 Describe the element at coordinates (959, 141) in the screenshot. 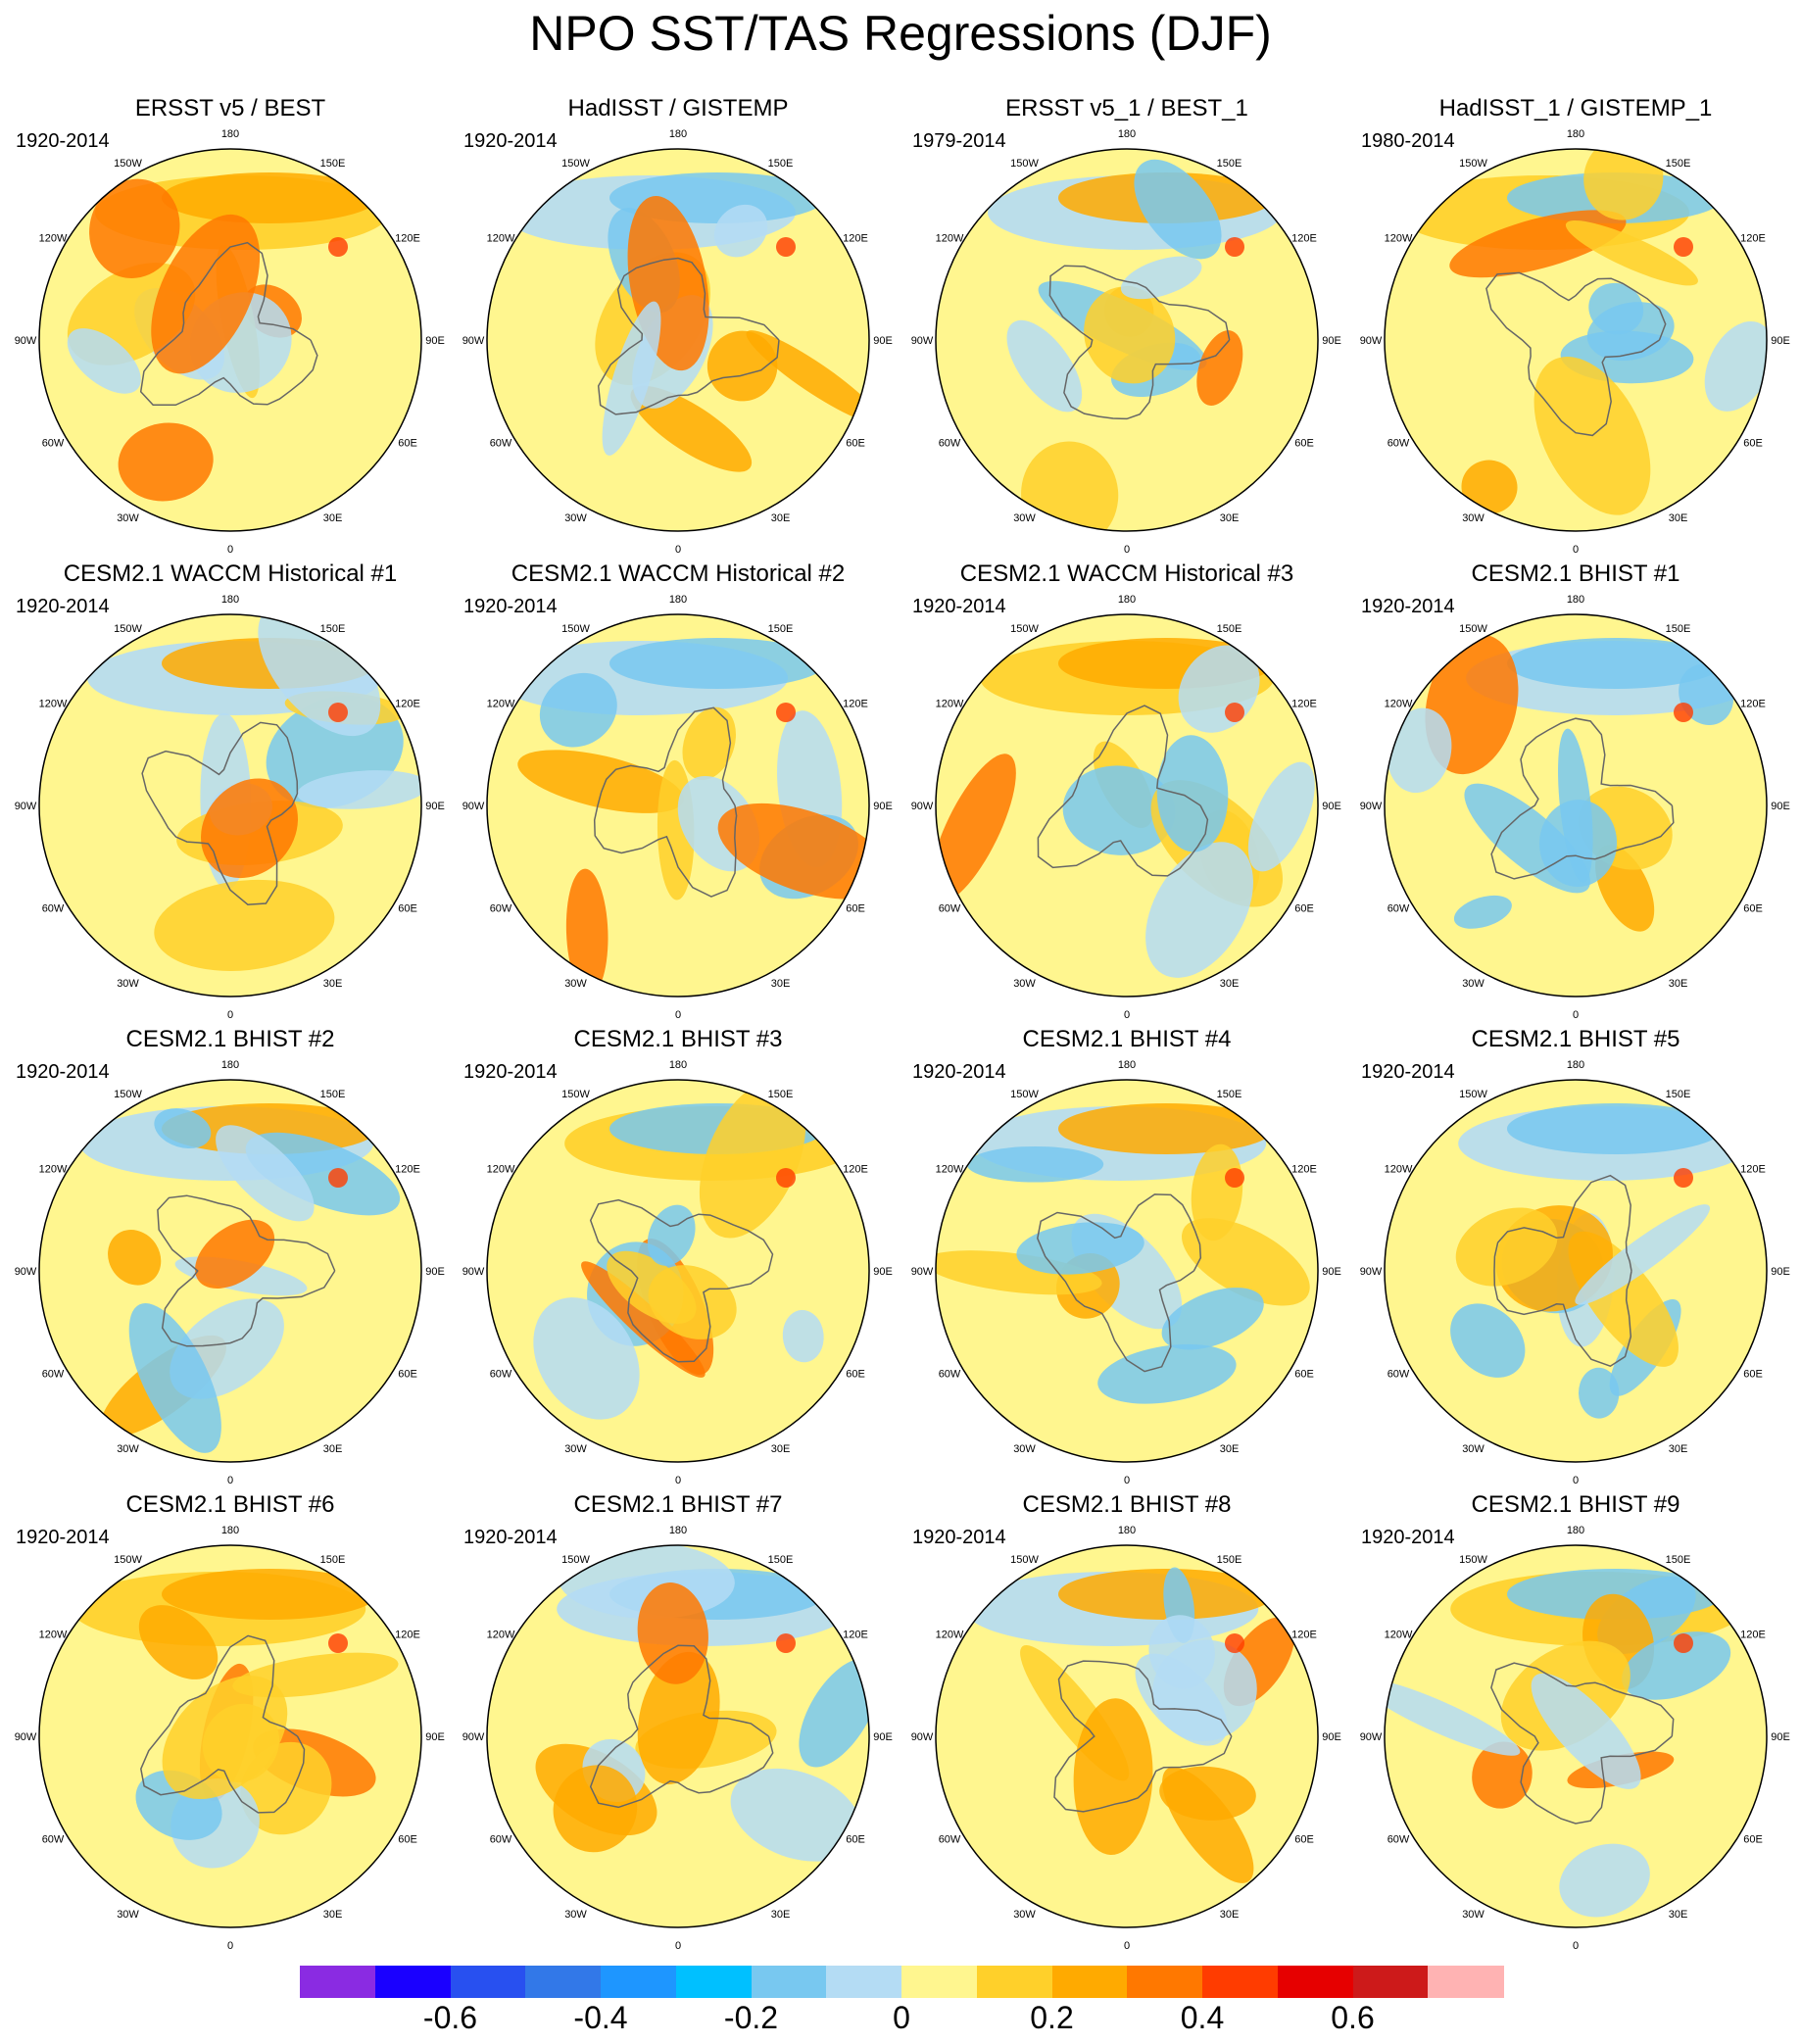

I see `panel-period: 1979-2014` at that location.